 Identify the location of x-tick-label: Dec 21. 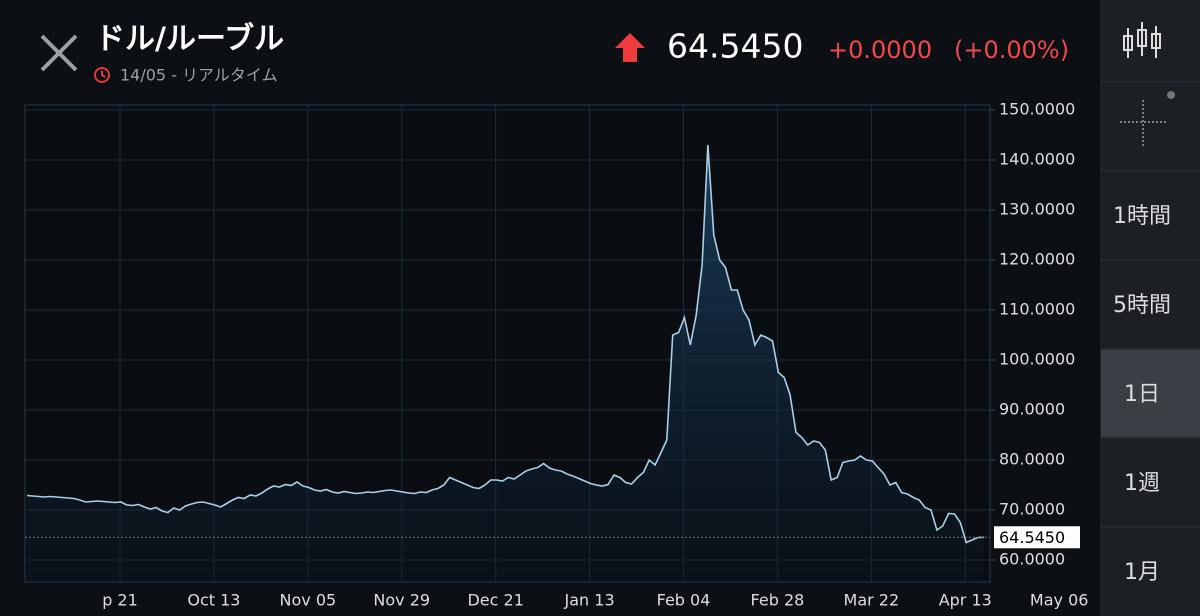
(495, 600).